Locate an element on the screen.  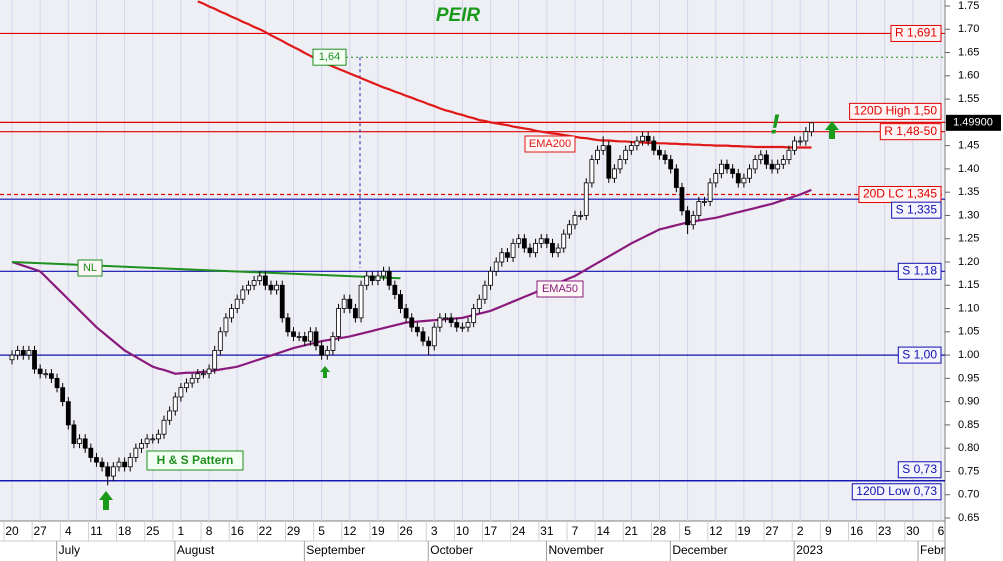
month-label: July is located at coordinates (69, 550).